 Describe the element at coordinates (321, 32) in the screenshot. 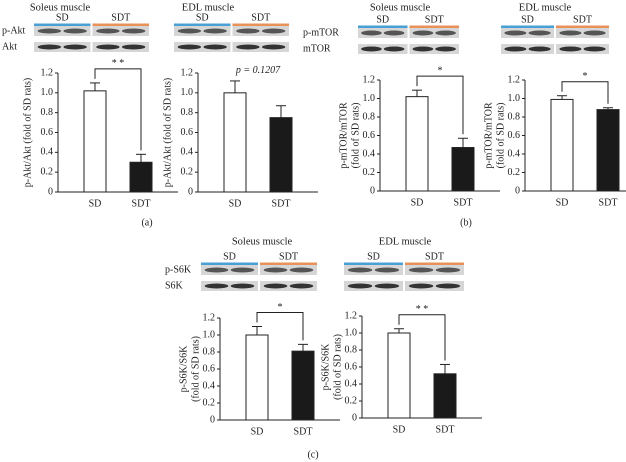

I see `blot-row-label: p-mTOR` at that location.